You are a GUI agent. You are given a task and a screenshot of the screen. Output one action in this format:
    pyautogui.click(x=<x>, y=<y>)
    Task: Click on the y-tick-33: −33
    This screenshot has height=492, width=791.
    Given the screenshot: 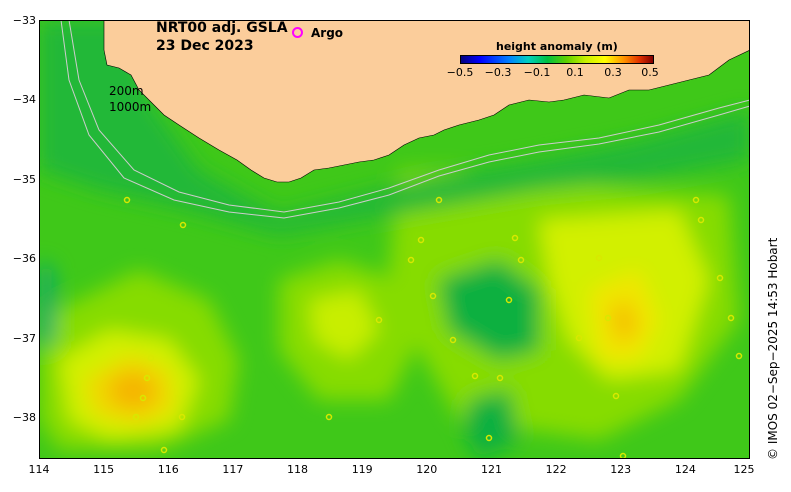 What is the action you would take?
    pyautogui.click(x=24, y=20)
    